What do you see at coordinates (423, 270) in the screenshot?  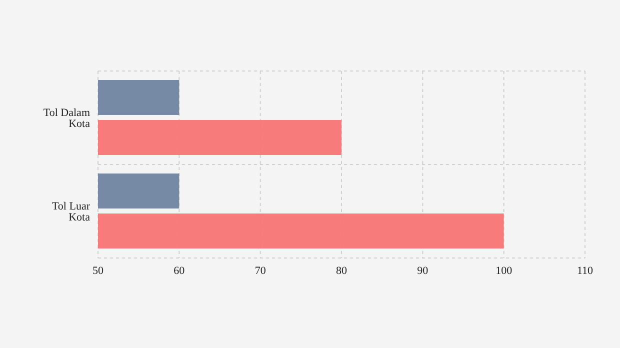 I see `x-tick-label: 90` at bounding box center [423, 270].